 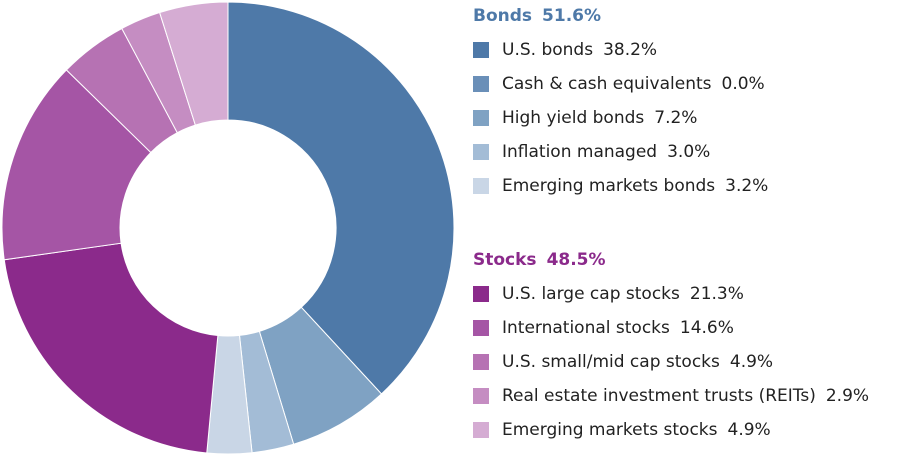 What do you see at coordinates (505, 260) in the screenshot?
I see `group-name: Stocks` at bounding box center [505, 260].